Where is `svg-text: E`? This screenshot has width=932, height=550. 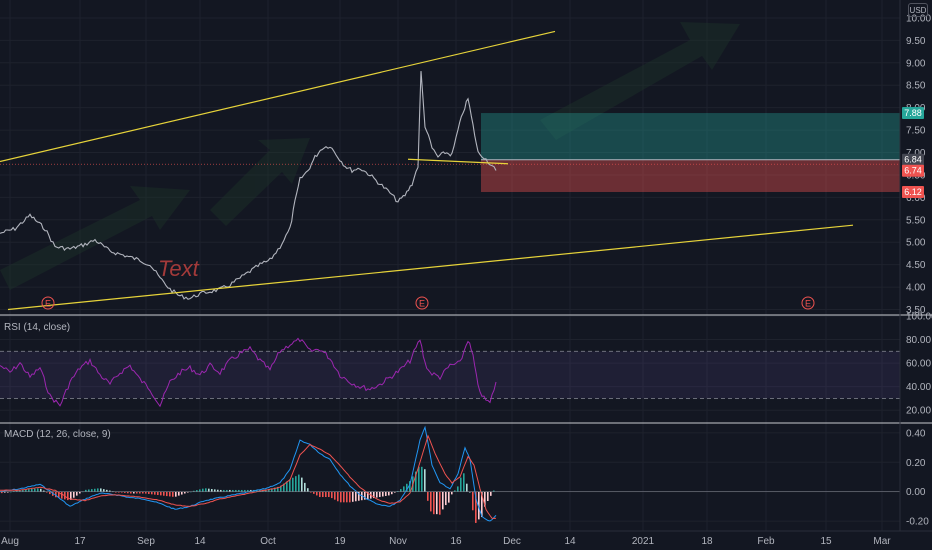
svg-text: E is located at coordinates (48, 304).